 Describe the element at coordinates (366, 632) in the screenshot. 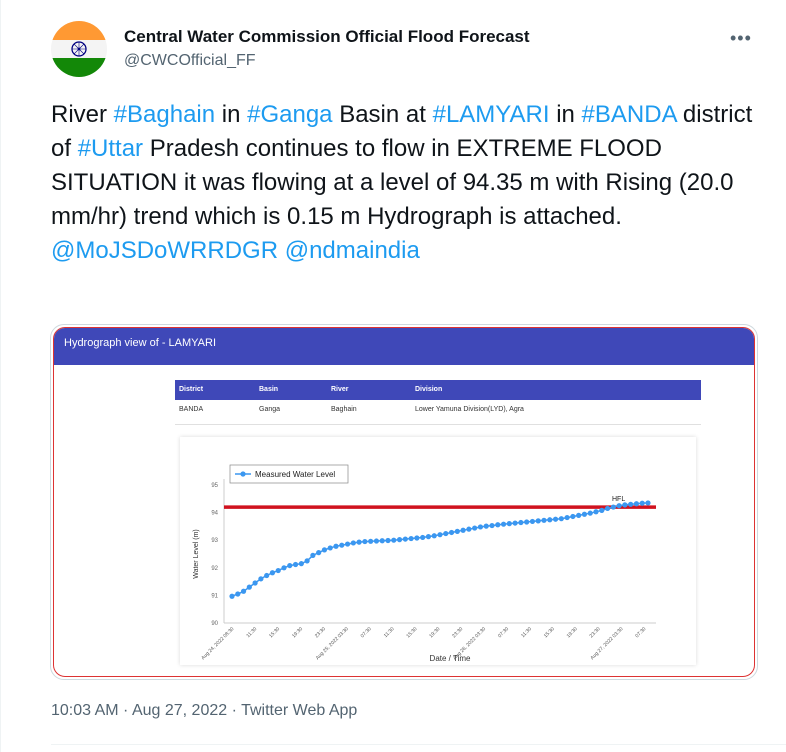

I see `x-tick-label: 07:30` at that location.